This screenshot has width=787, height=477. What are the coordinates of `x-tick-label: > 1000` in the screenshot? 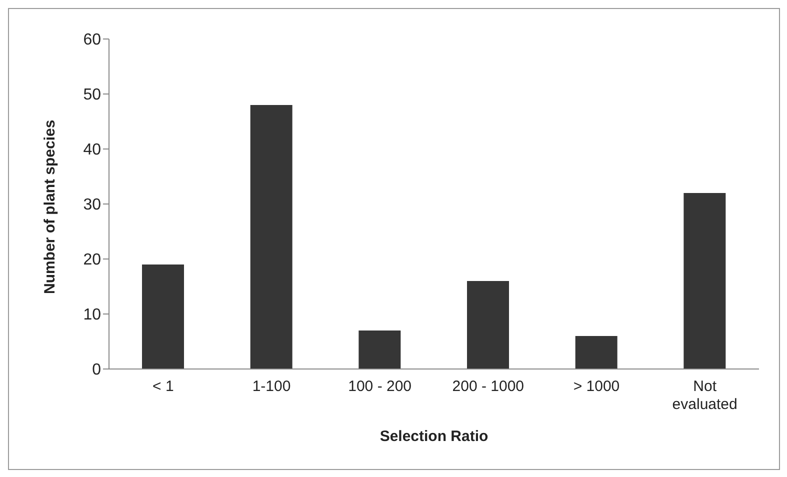 It's located at (596, 386).